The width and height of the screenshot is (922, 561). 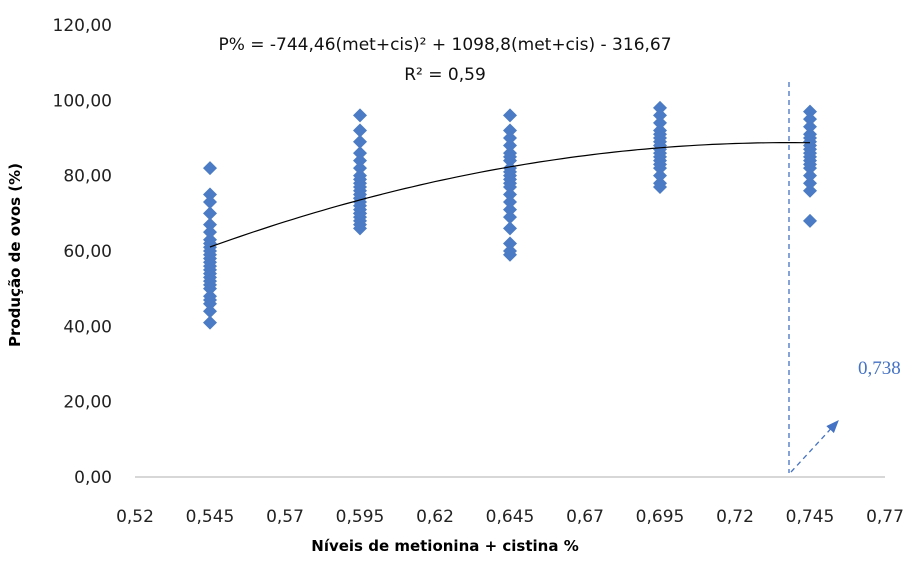 What do you see at coordinates (660, 517) in the screenshot?
I see `x-tick-label: 0,695` at bounding box center [660, 517].